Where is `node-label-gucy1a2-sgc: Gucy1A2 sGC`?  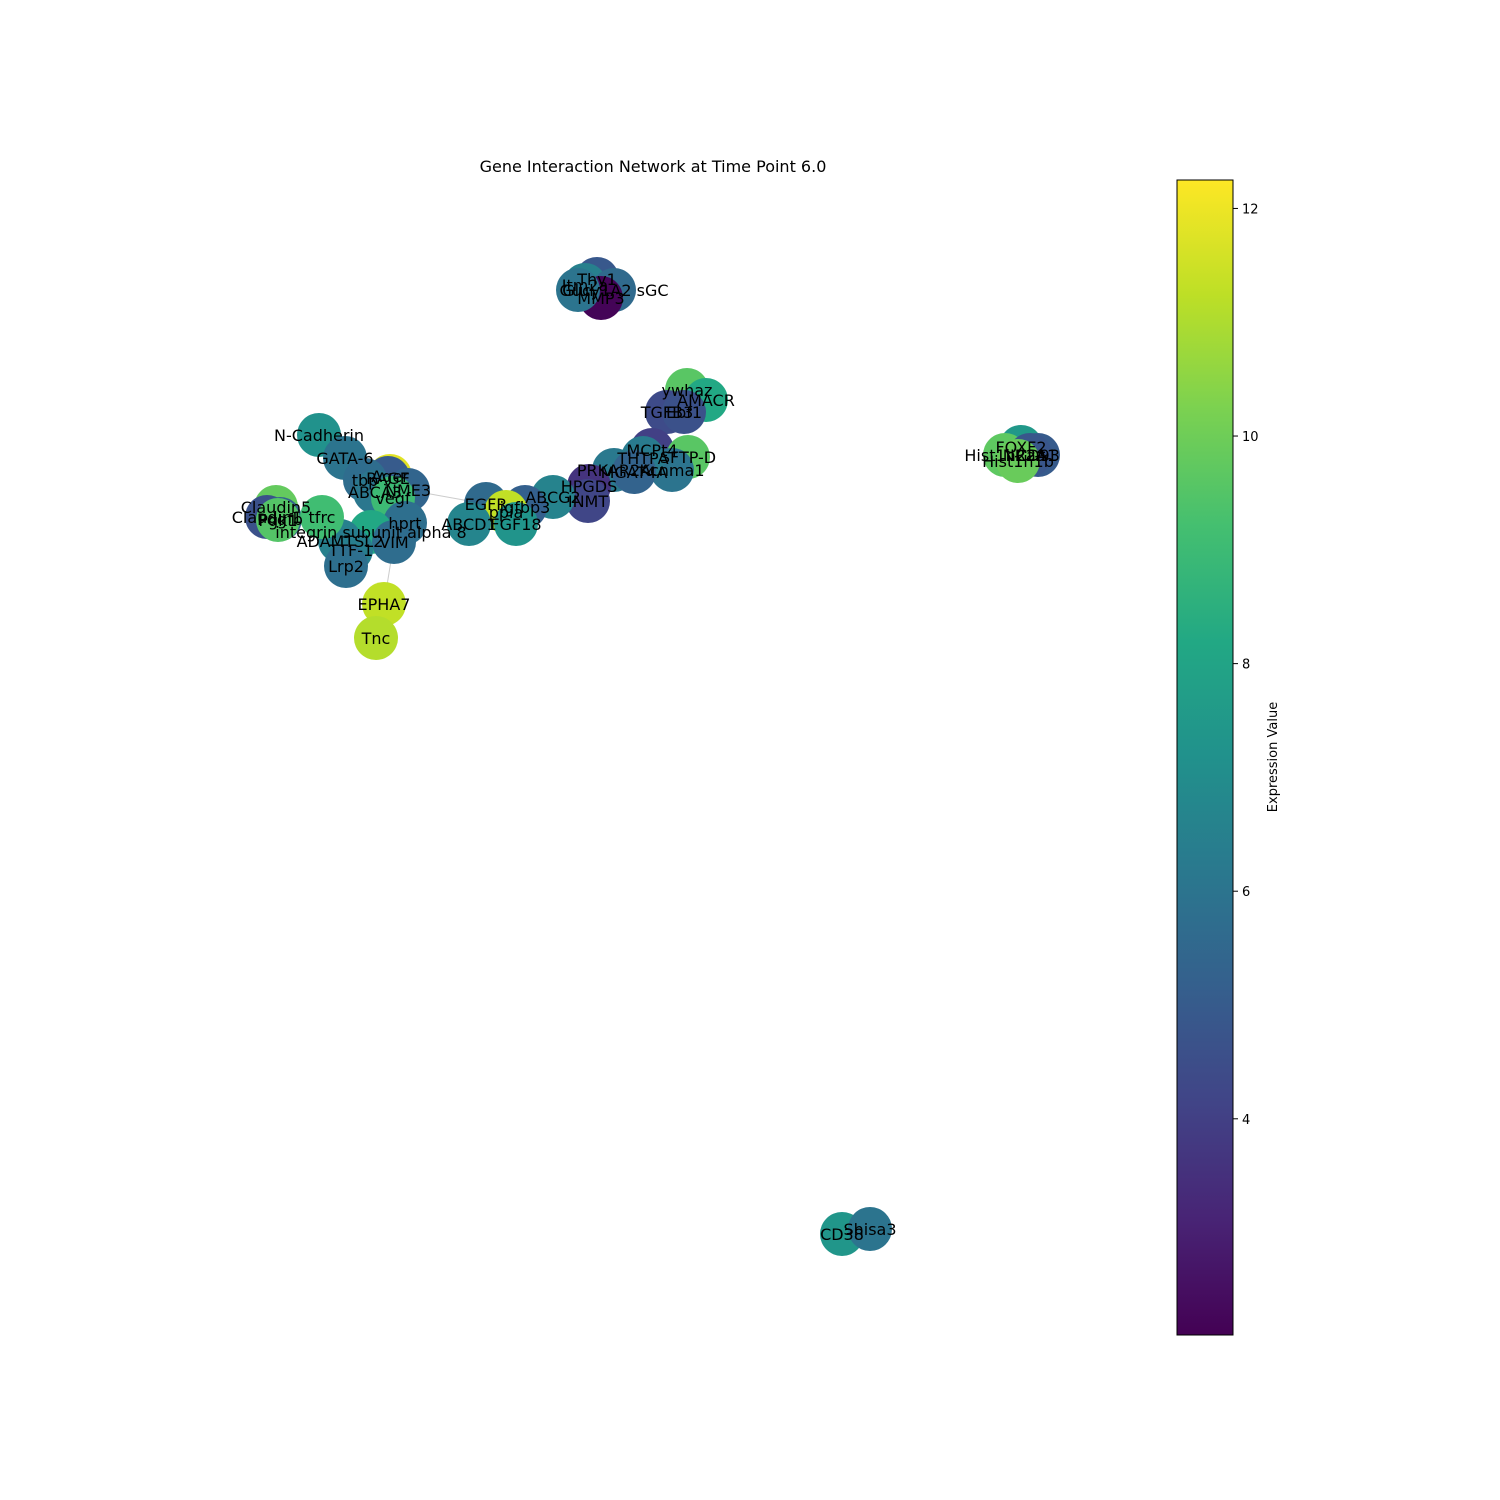
node-label-gucy1a2-sgc: Gucy1A2 sGC is located at coordinates (613, 290).